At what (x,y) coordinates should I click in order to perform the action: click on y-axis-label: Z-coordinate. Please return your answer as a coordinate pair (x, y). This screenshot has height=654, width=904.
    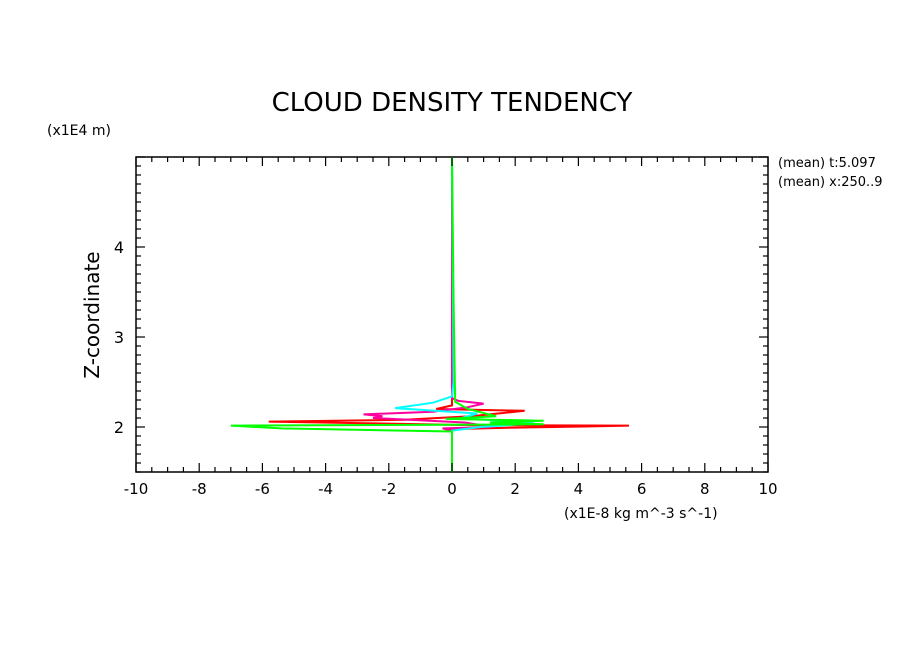
    Looking at the image, I should click on (92, 314).